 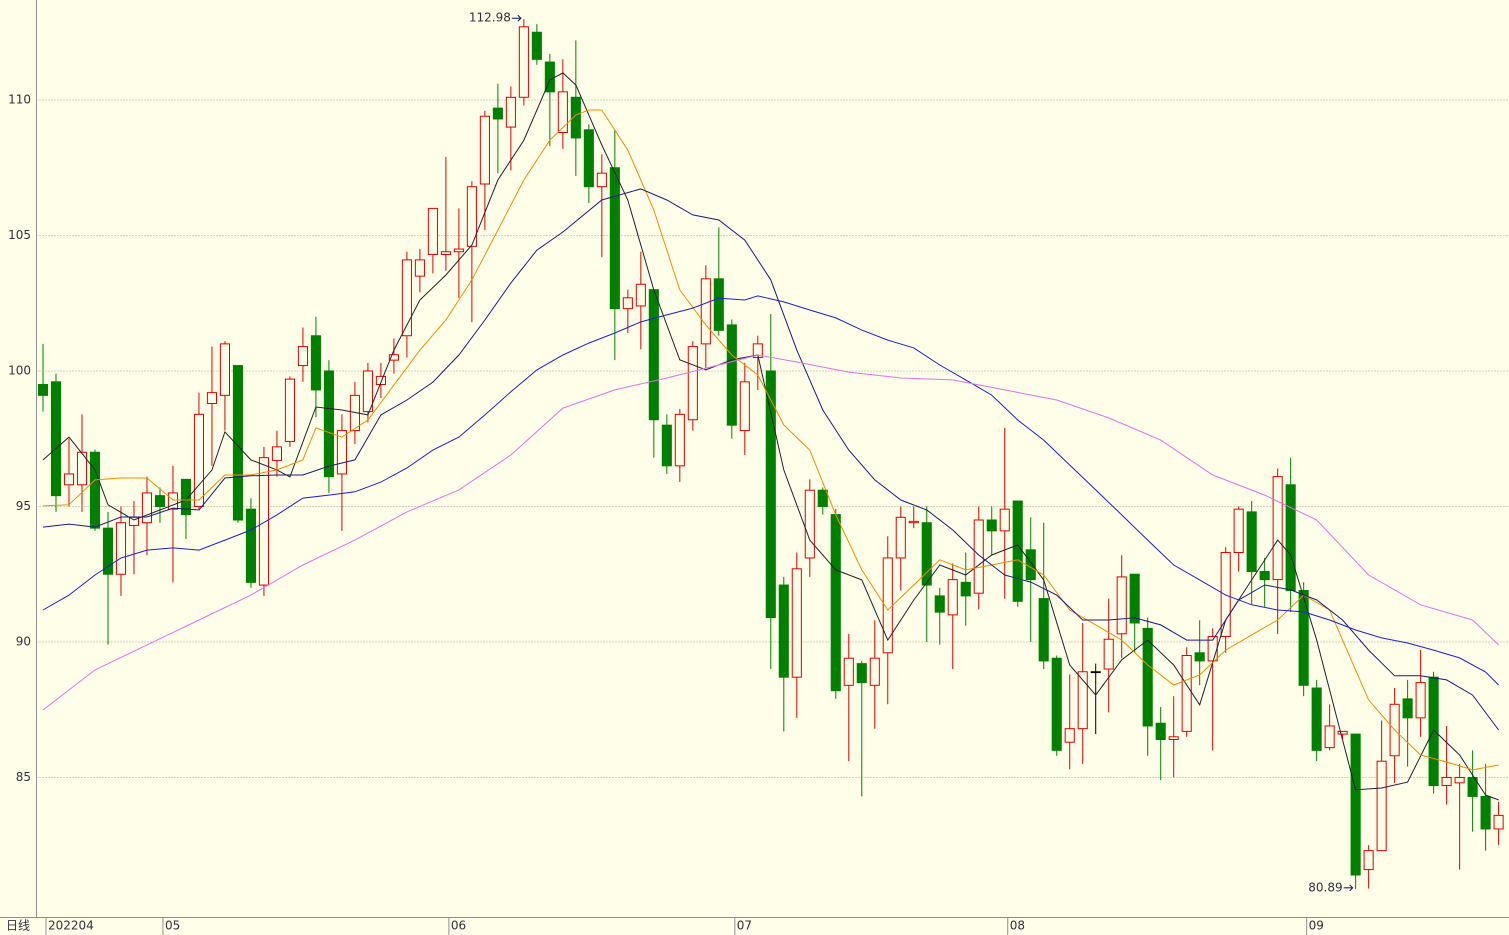 I want to click on y-tick-label: 100, so click(x=19, y=370).